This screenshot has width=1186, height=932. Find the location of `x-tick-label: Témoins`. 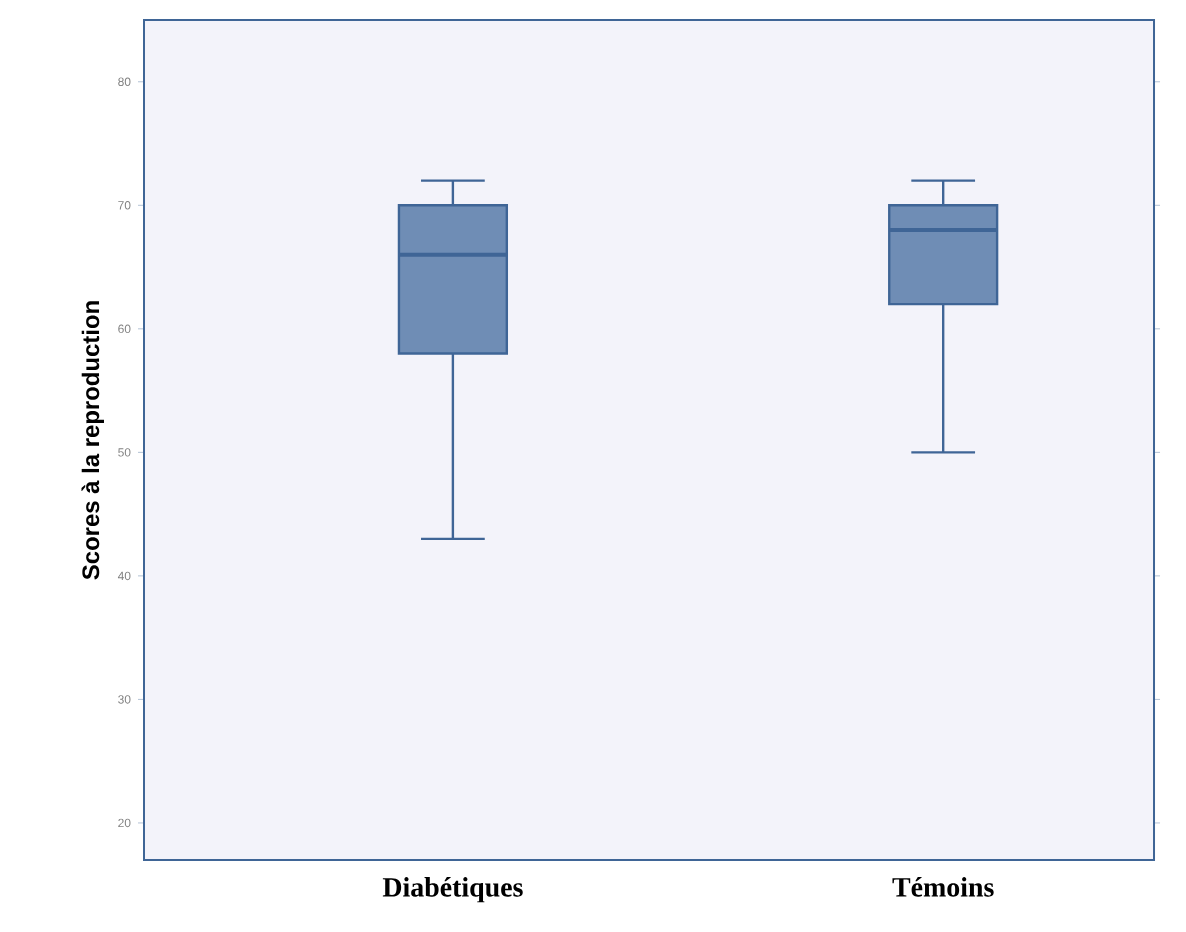

x-tick-label: Témoins is located at coordinates (943, 887).